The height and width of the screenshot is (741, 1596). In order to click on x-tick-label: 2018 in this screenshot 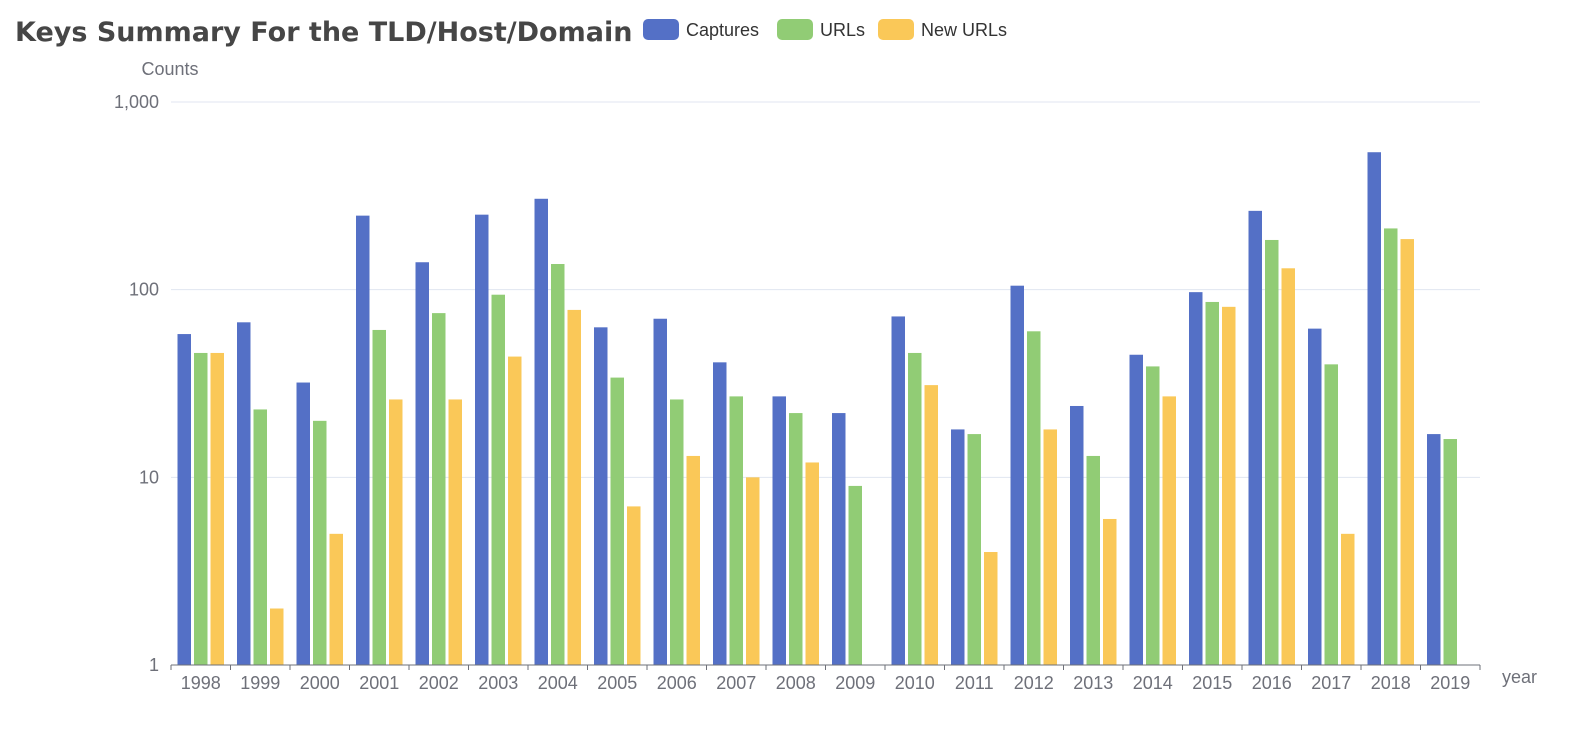, I will do `click(1391, 683)`.